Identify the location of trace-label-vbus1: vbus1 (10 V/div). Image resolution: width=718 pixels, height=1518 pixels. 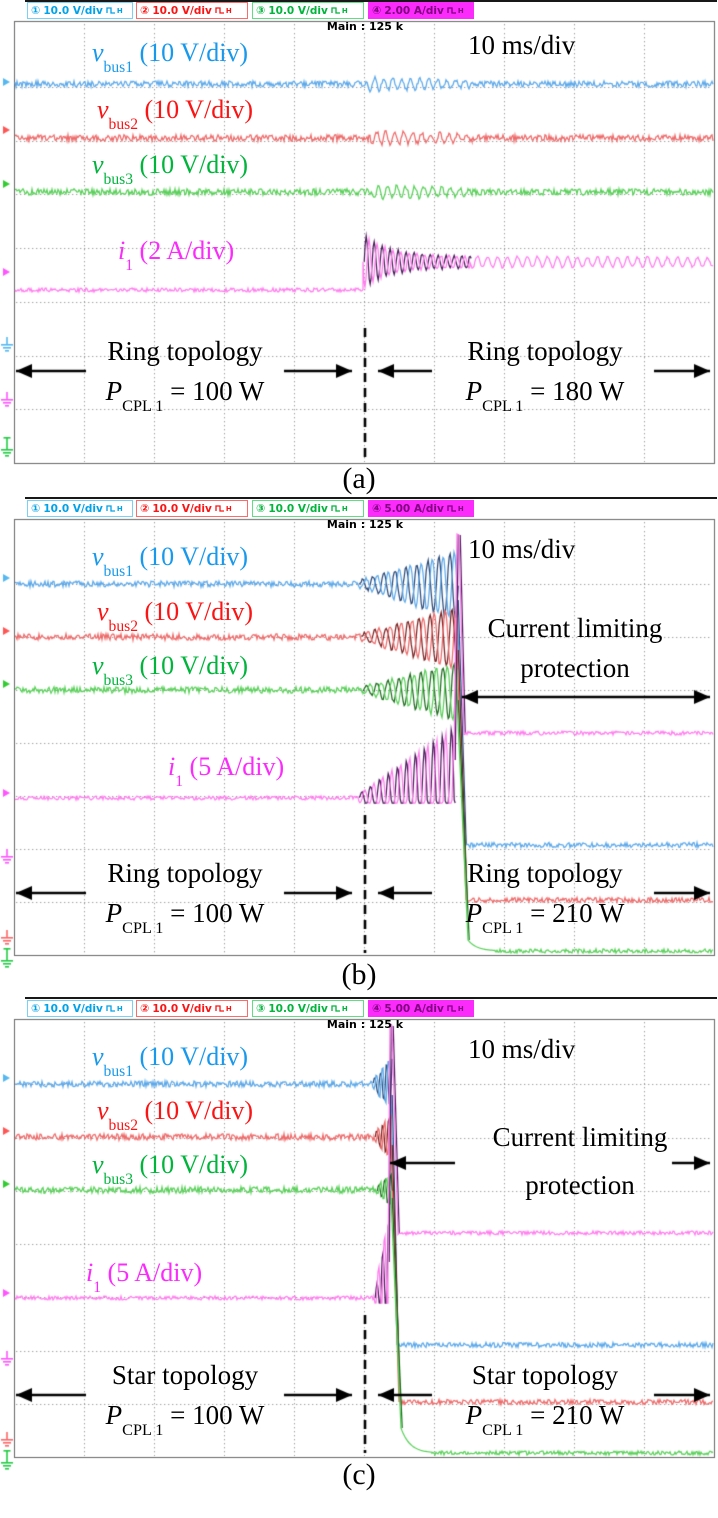
(170, 1061).